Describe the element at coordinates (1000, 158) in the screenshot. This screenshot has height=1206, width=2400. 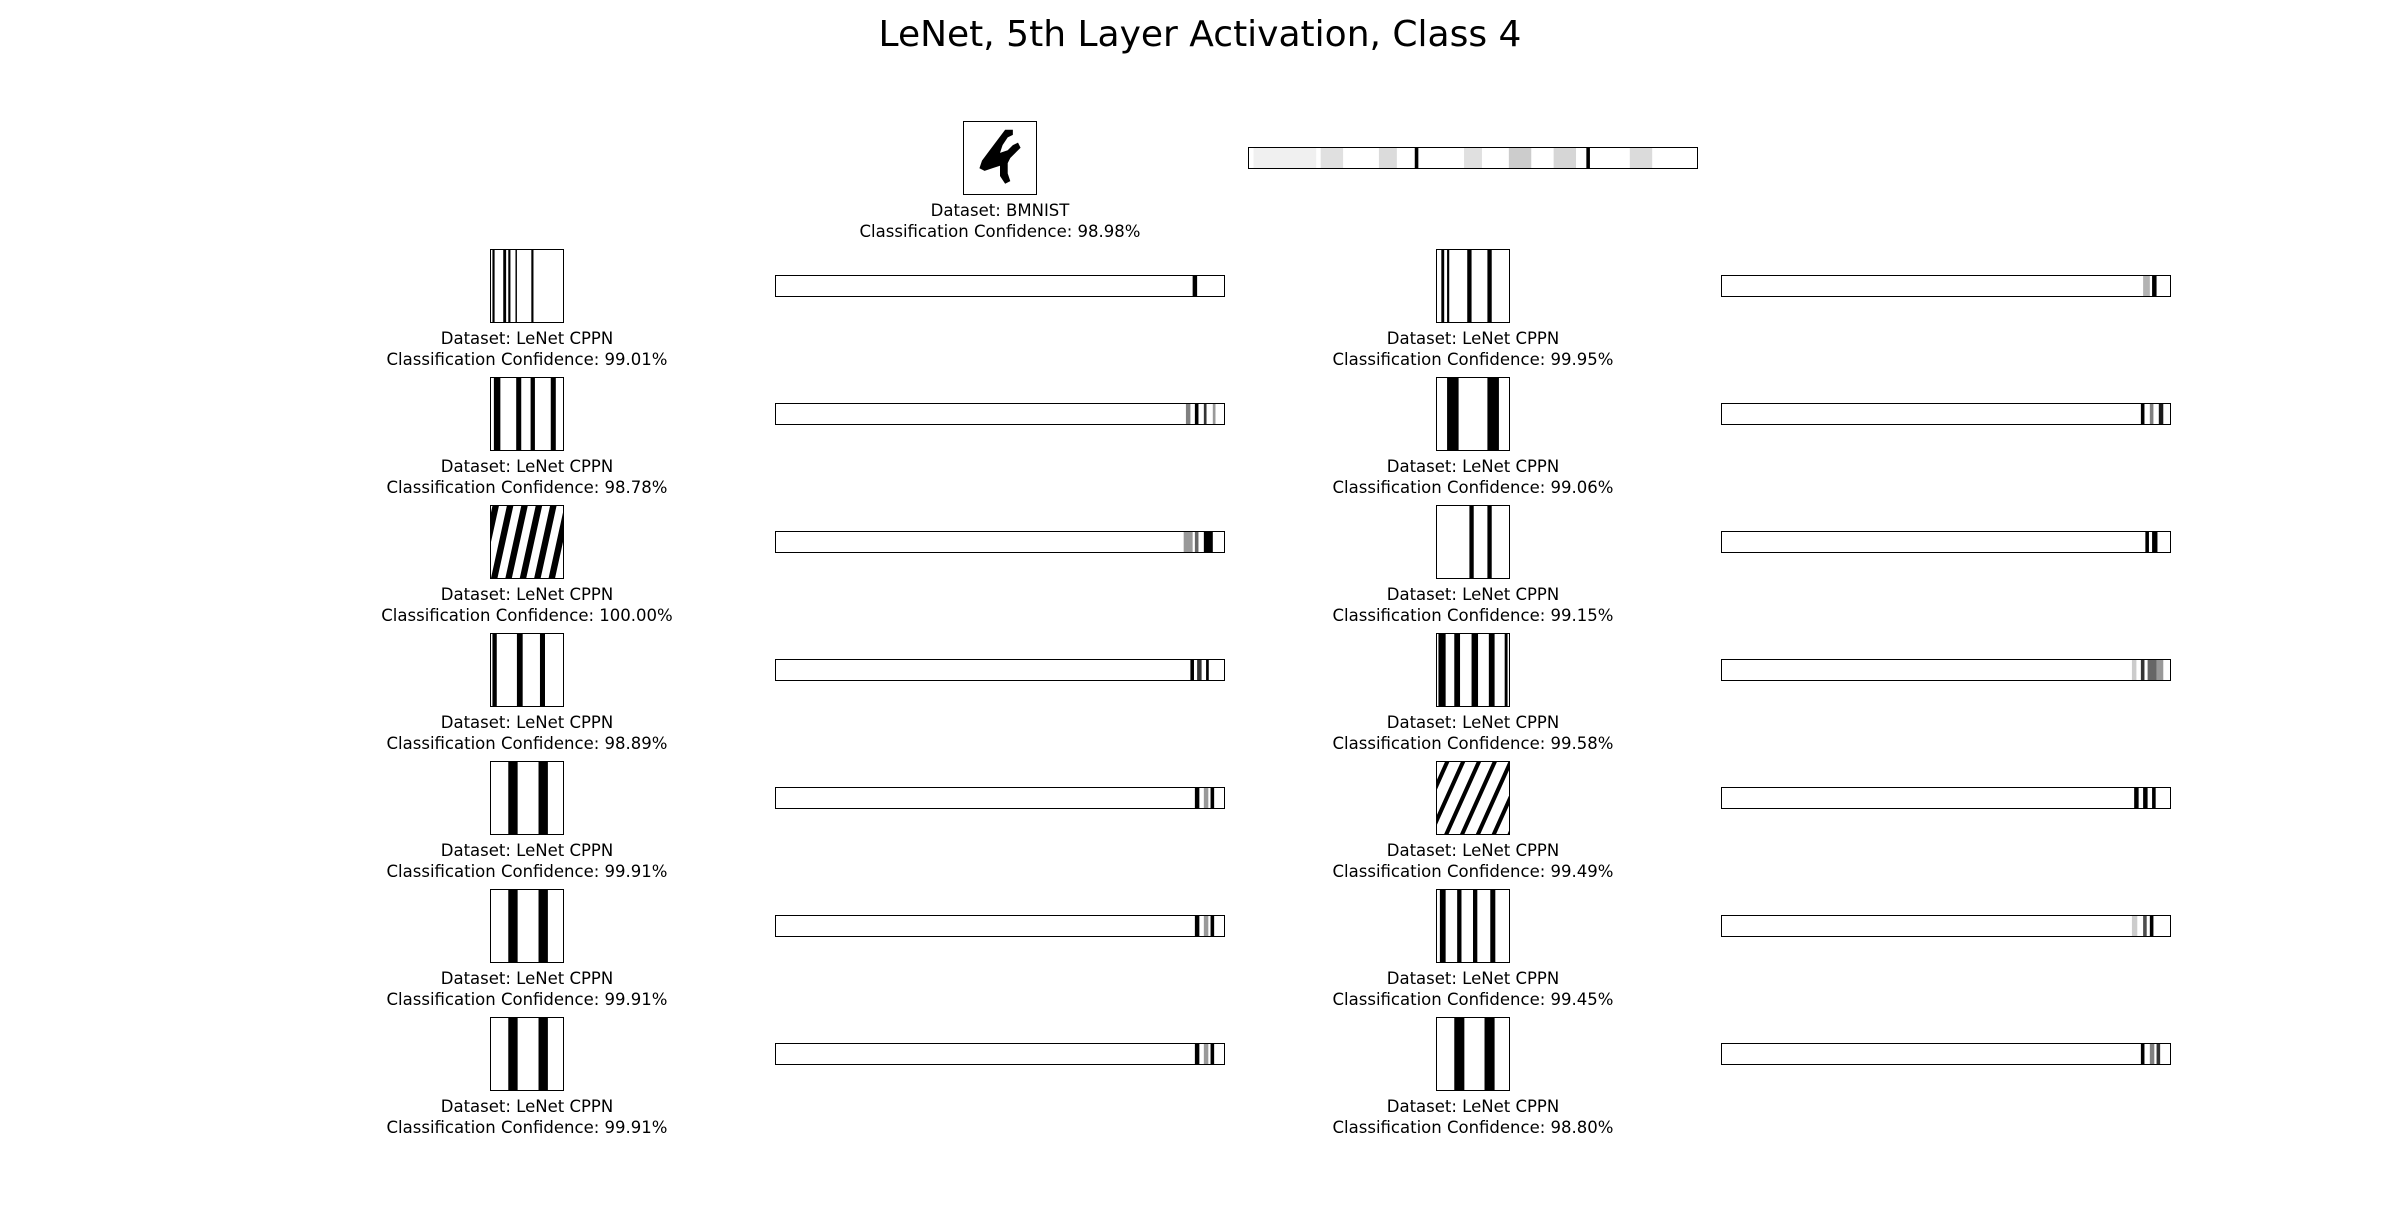
I see `reference-digit-thumbnail` at that location.